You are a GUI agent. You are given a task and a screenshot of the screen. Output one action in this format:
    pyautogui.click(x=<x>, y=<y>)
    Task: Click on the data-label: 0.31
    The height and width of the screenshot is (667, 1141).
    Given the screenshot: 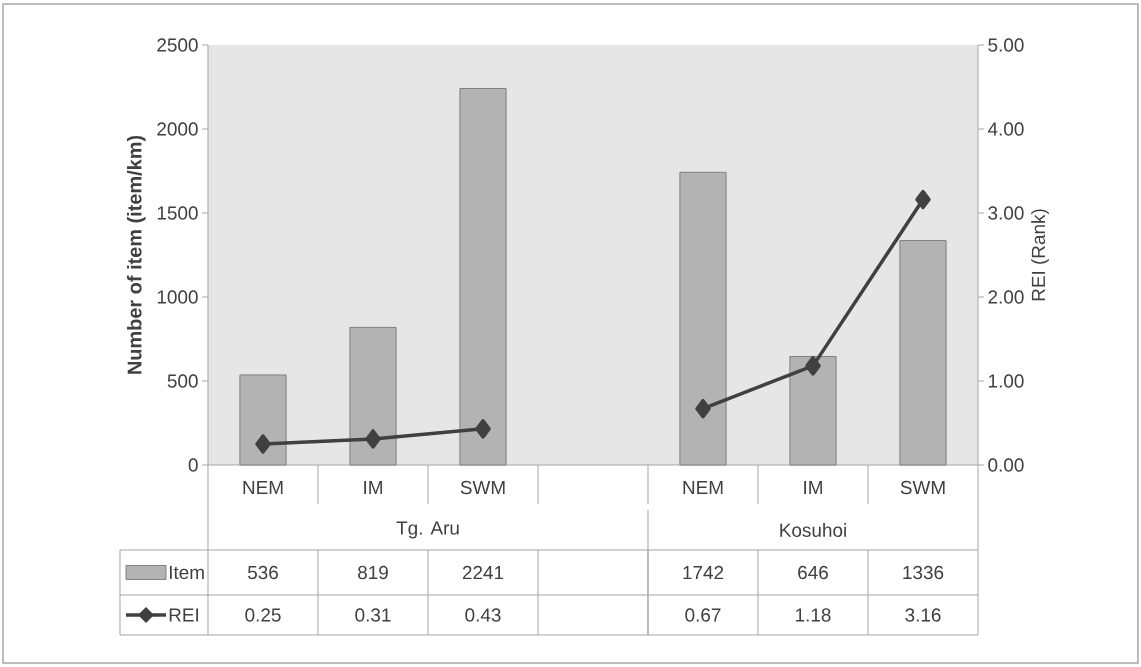 What is the action you would take?
    pyautogui.click(x=373, y=615)
    